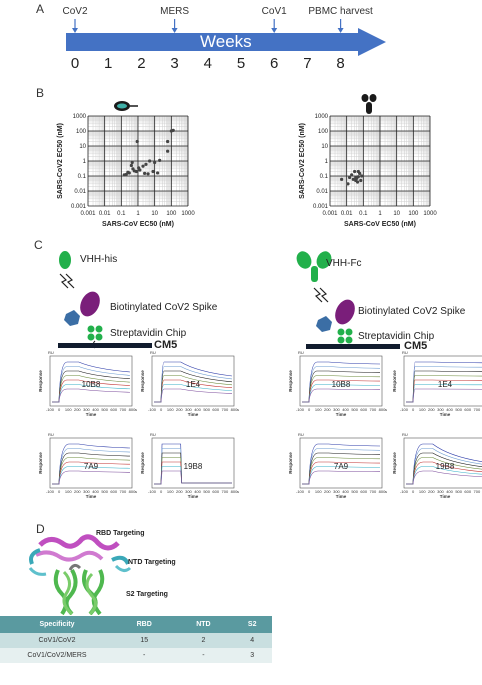  What do you see at coordinates (120, 533) in the screenshot?
I see `rbd-targeting-label: RBD Targeting` at bounding box center [120, 533].